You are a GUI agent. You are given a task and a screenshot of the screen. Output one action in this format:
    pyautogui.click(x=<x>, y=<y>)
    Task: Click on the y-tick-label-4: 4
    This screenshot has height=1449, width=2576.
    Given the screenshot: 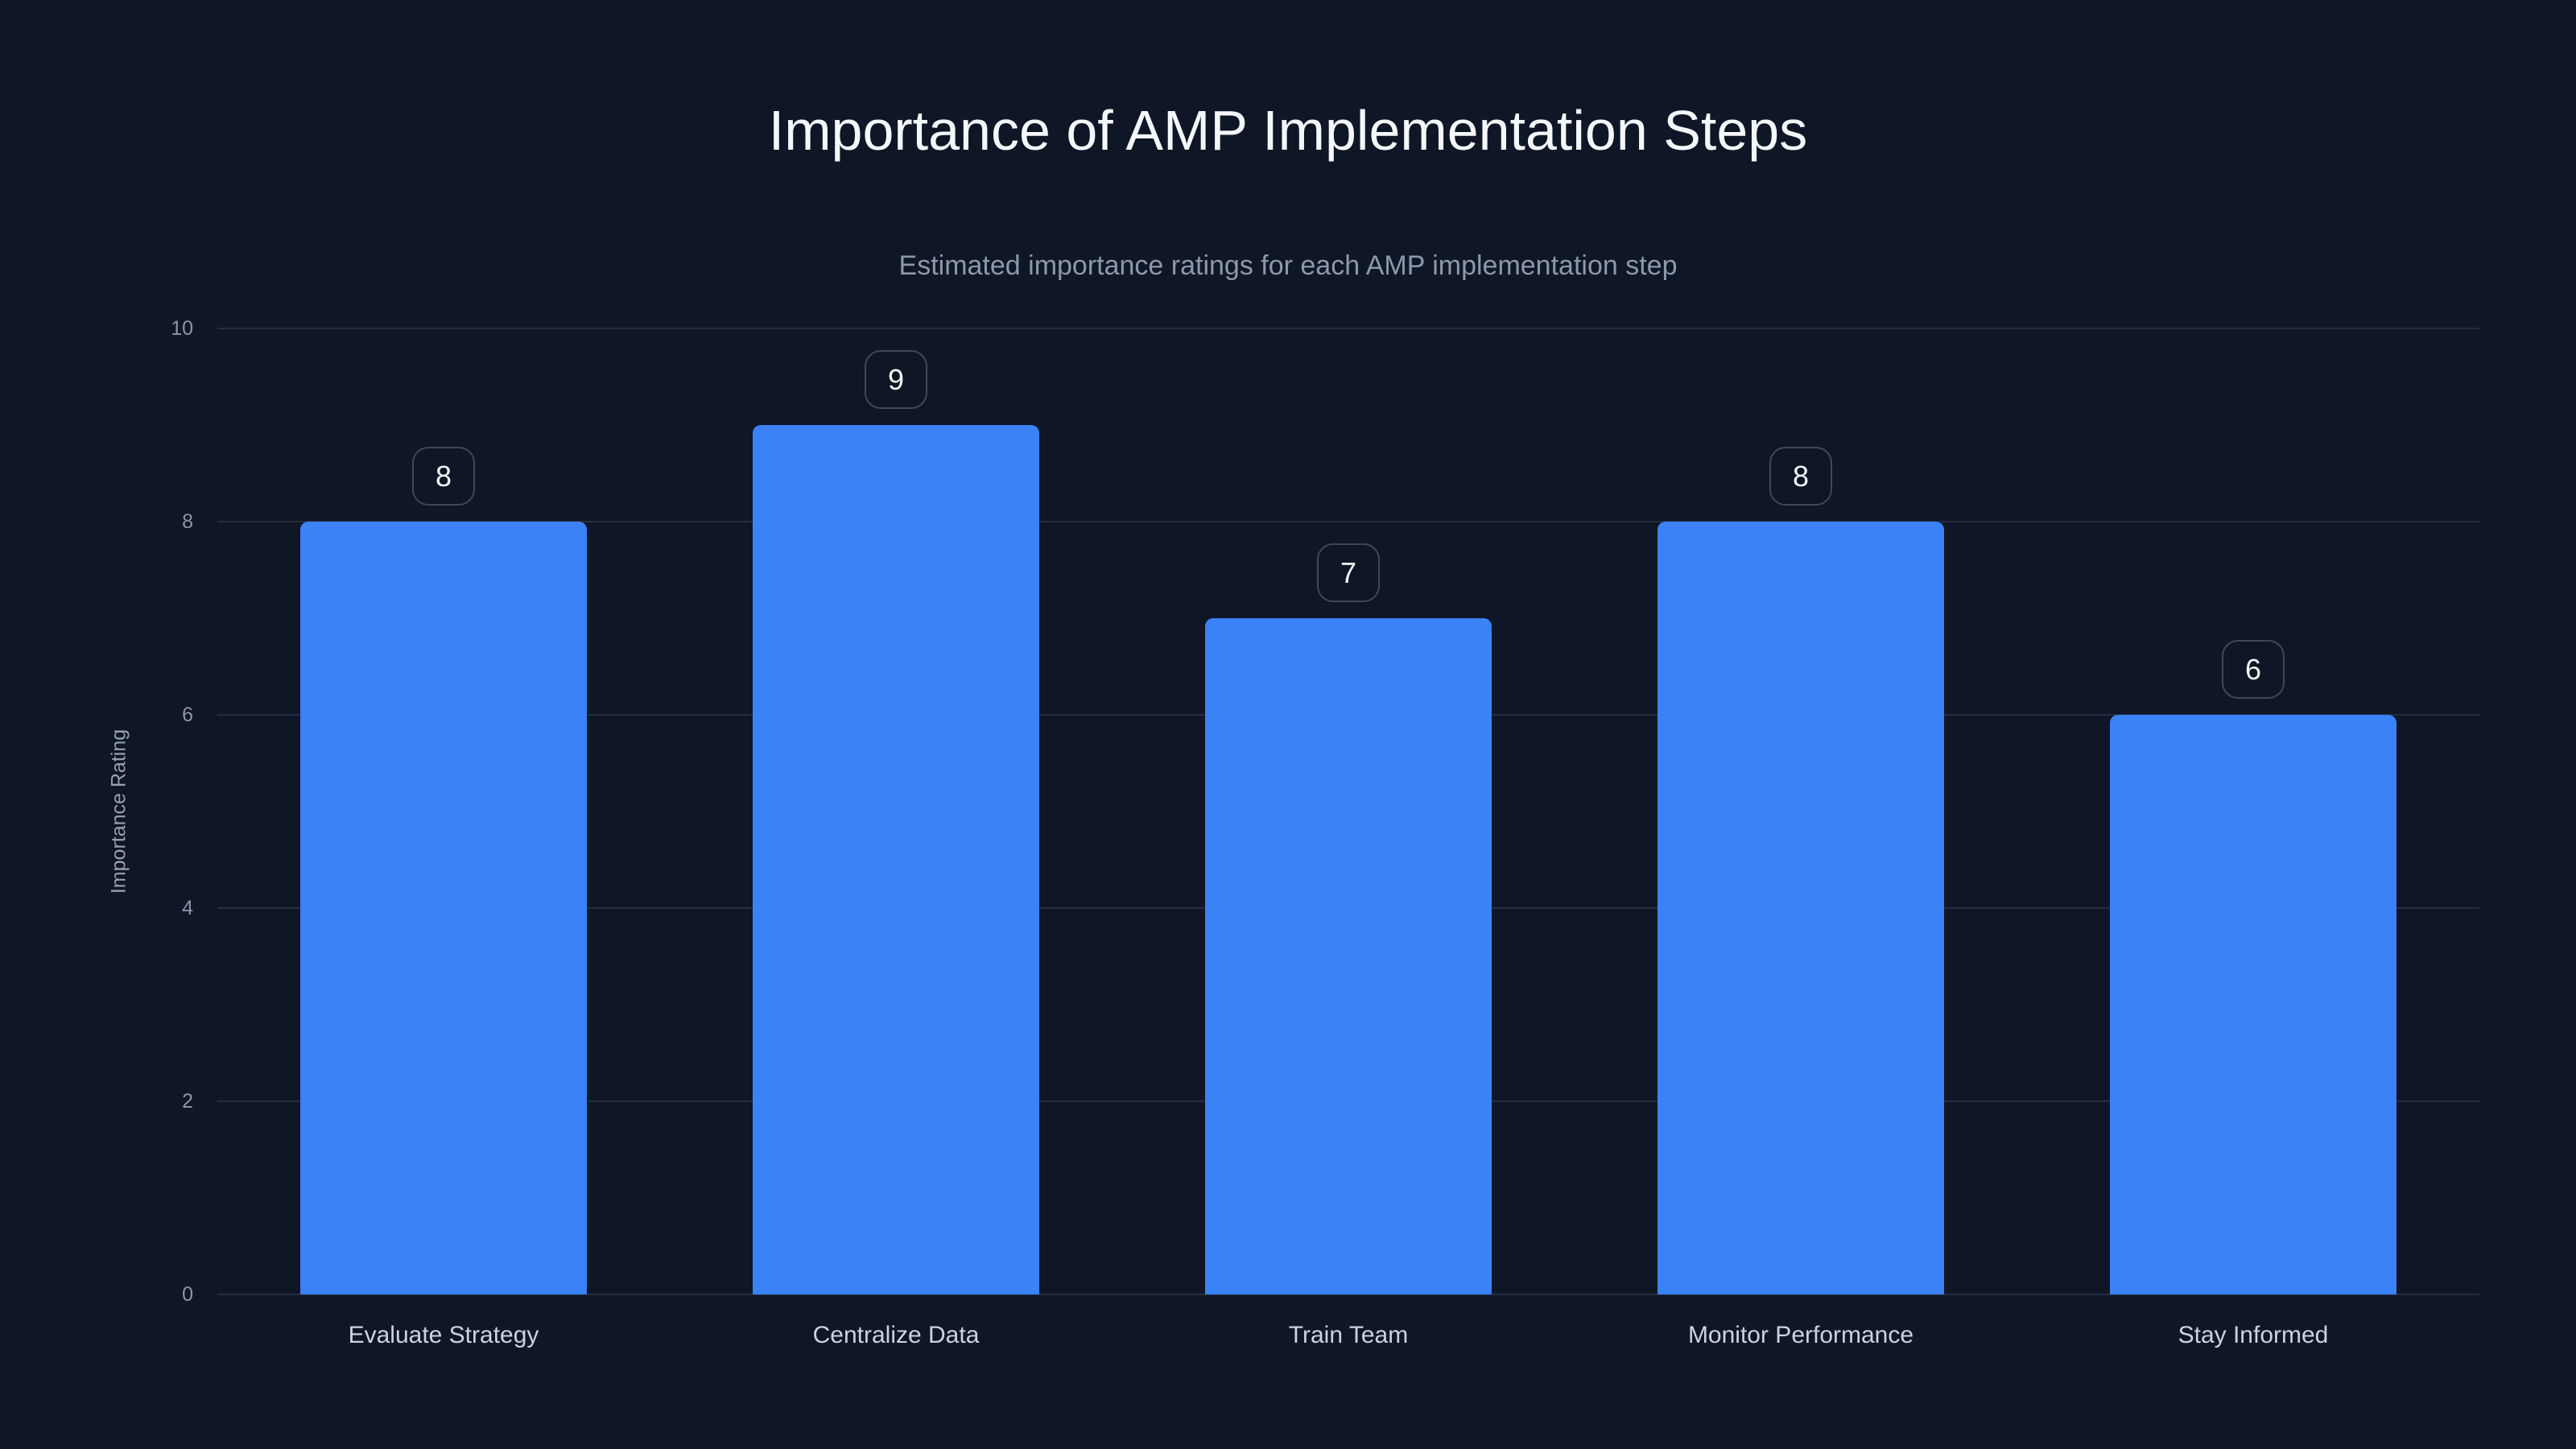 What is the action you would take?
    pyautogui.click(x=187, y=908)
    